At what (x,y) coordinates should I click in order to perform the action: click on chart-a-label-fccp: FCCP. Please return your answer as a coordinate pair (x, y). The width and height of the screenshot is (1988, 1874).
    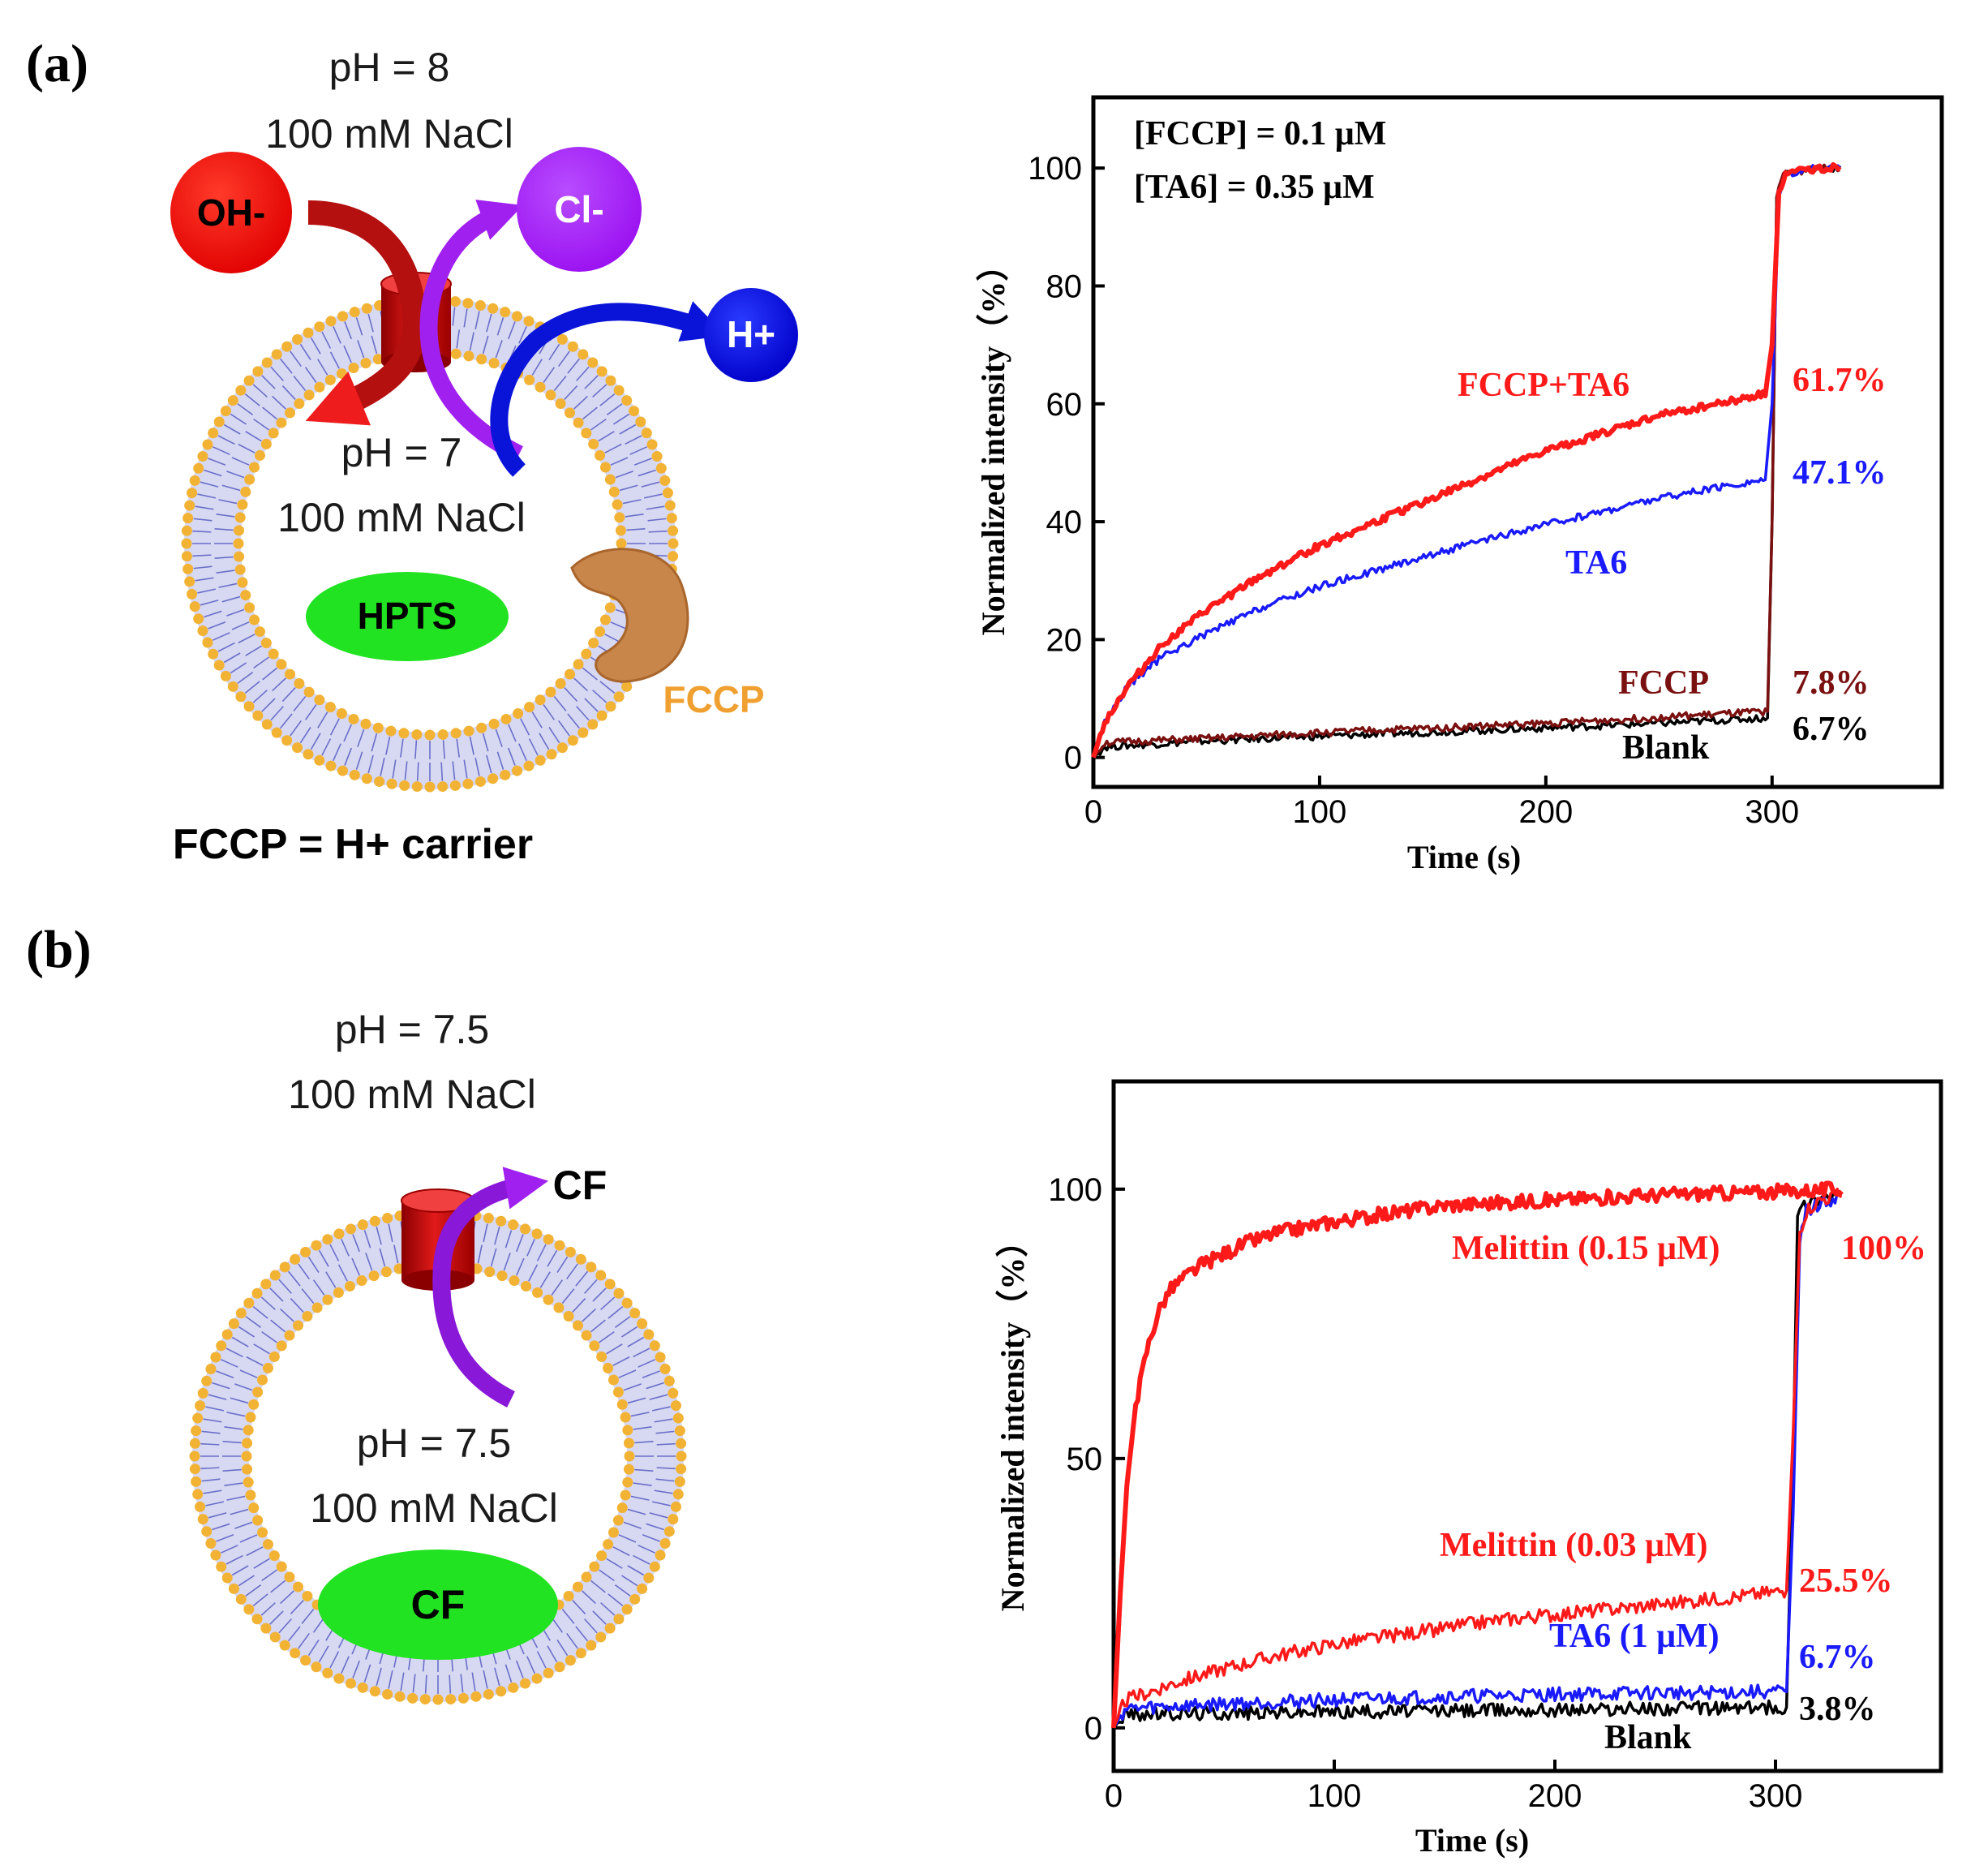
    Looking at the image, I should click on (1663, 683).